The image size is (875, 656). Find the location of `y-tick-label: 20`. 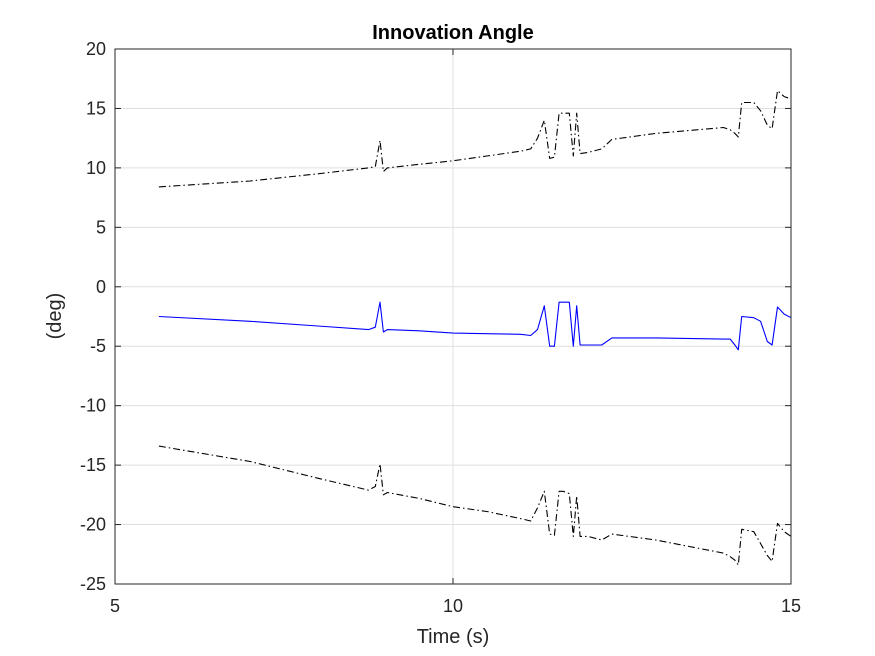

y-tick-label: 20 is located at coordinates (96, 49).